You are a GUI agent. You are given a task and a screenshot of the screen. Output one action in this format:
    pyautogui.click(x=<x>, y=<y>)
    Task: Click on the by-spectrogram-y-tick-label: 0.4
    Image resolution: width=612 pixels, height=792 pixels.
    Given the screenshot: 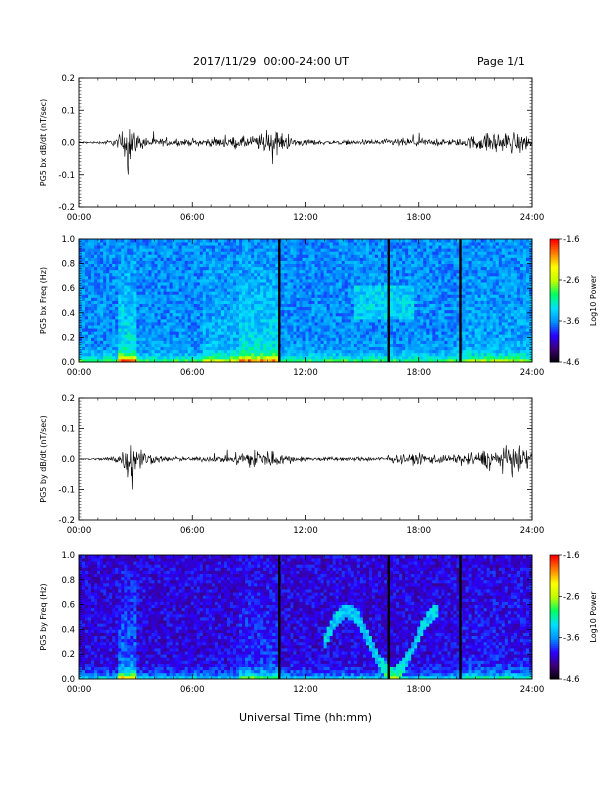 What is the action you would take?
    pyautogui.click(x=68, y=630)
    